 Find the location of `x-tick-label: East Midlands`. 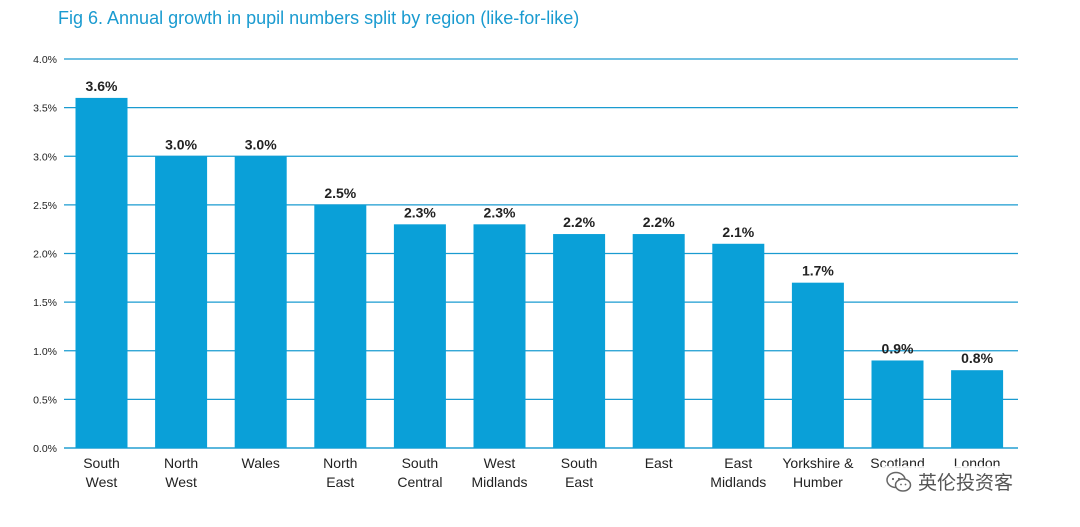

x-tick-label: East Midlands is located at coordinates (738, 472).